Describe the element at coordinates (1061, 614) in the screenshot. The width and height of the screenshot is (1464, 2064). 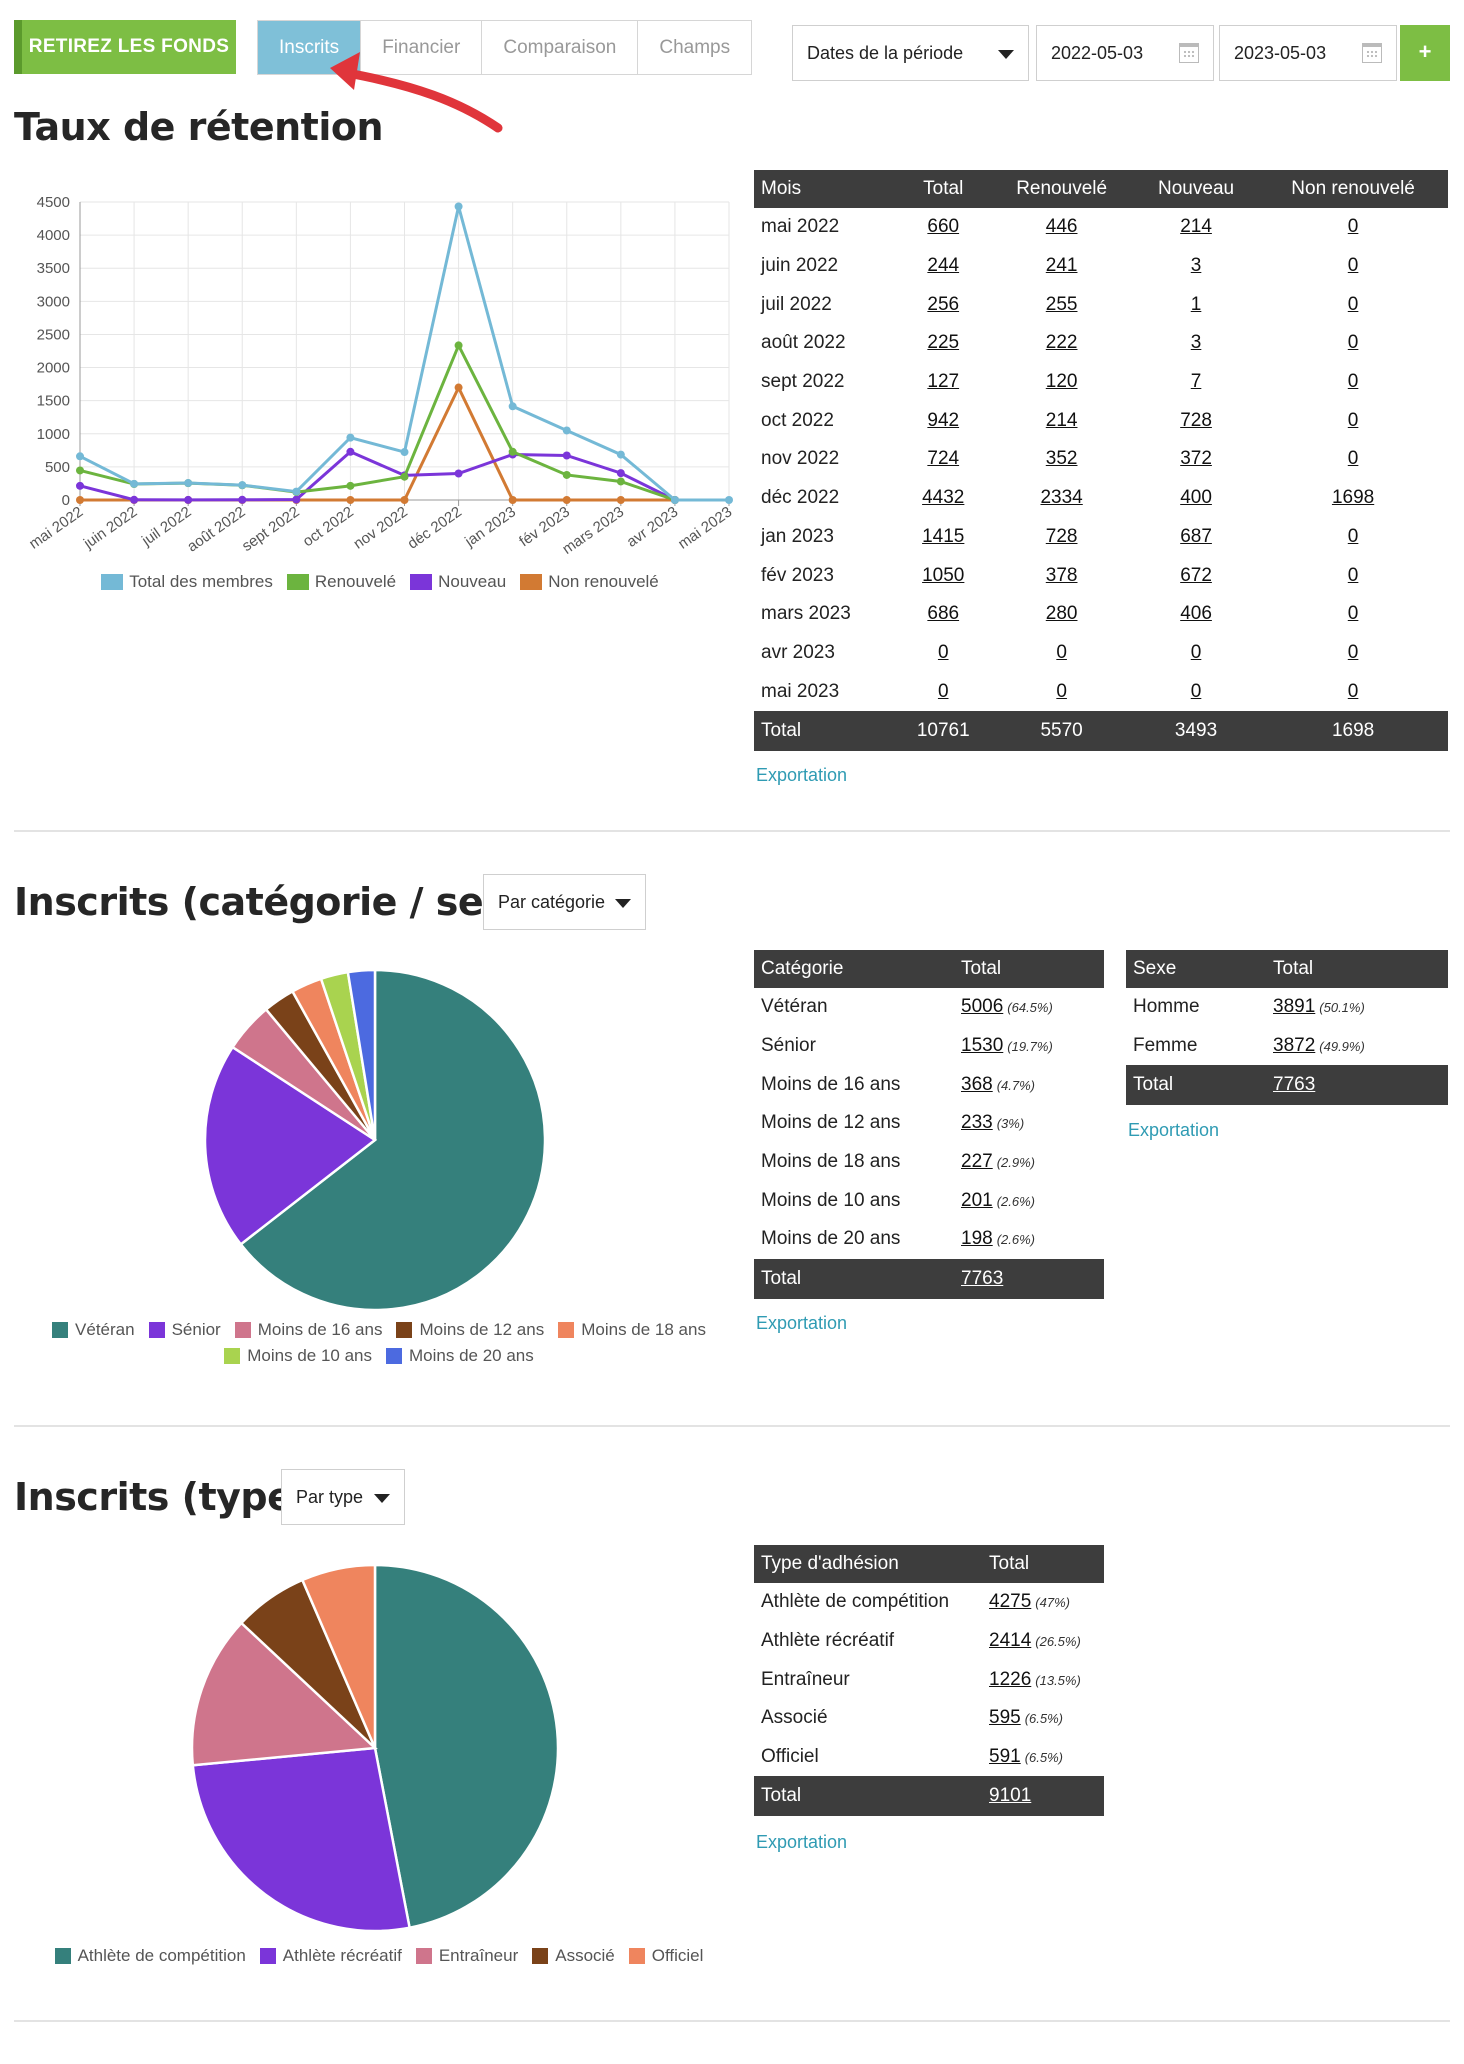
I see `value-link: 280` at that location.